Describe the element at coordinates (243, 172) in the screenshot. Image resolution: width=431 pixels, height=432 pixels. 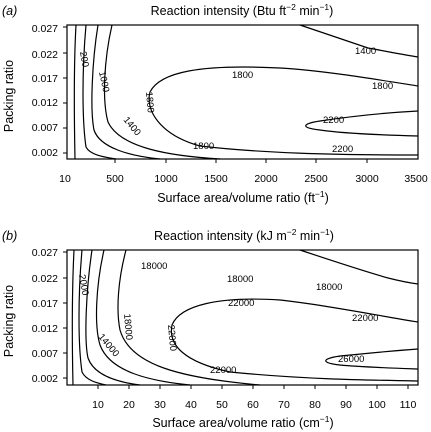
I see `panel-a-x-ticks: 10 500 1000 1500 2000 2500 3000 3500` at that location.